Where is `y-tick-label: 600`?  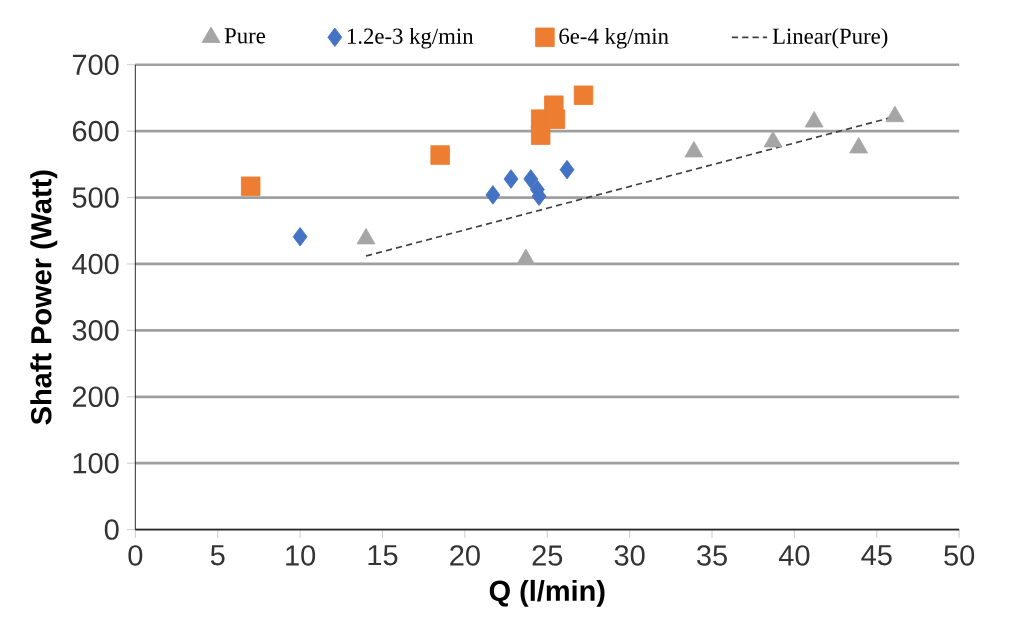
y-tick-label: 600 is located at coordinates (95, 131).